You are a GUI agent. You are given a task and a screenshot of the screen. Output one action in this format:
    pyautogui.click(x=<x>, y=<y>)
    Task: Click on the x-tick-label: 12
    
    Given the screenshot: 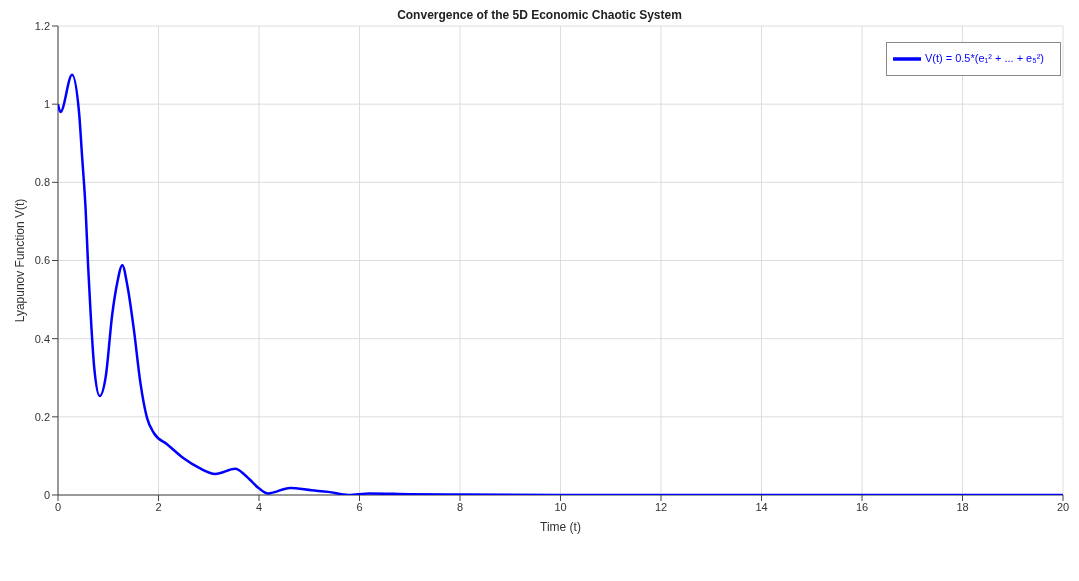 What is the action you would take?
    pyautogui.click(x=661, y=506)
    